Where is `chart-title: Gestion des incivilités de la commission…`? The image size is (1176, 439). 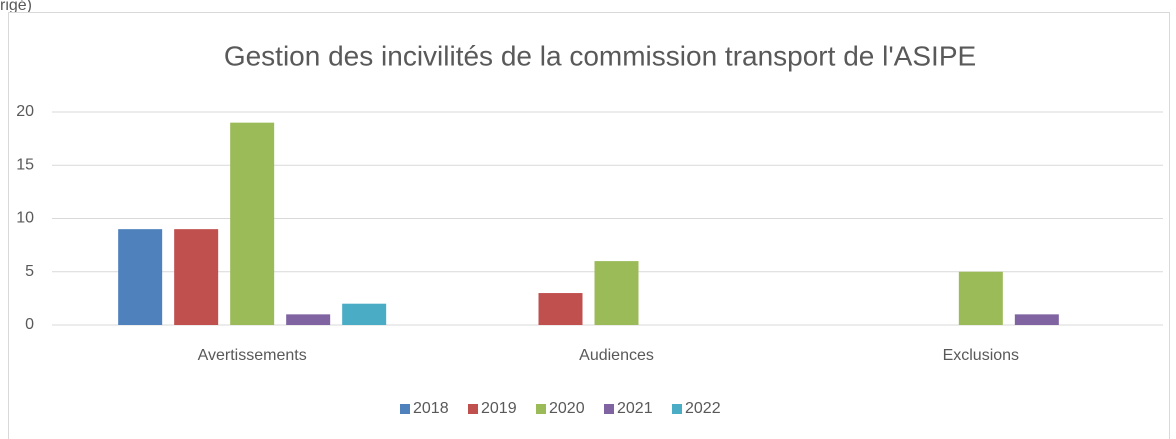 chart-title: Gestion des incivilités de la commission… is located at coordinates (600, 55).